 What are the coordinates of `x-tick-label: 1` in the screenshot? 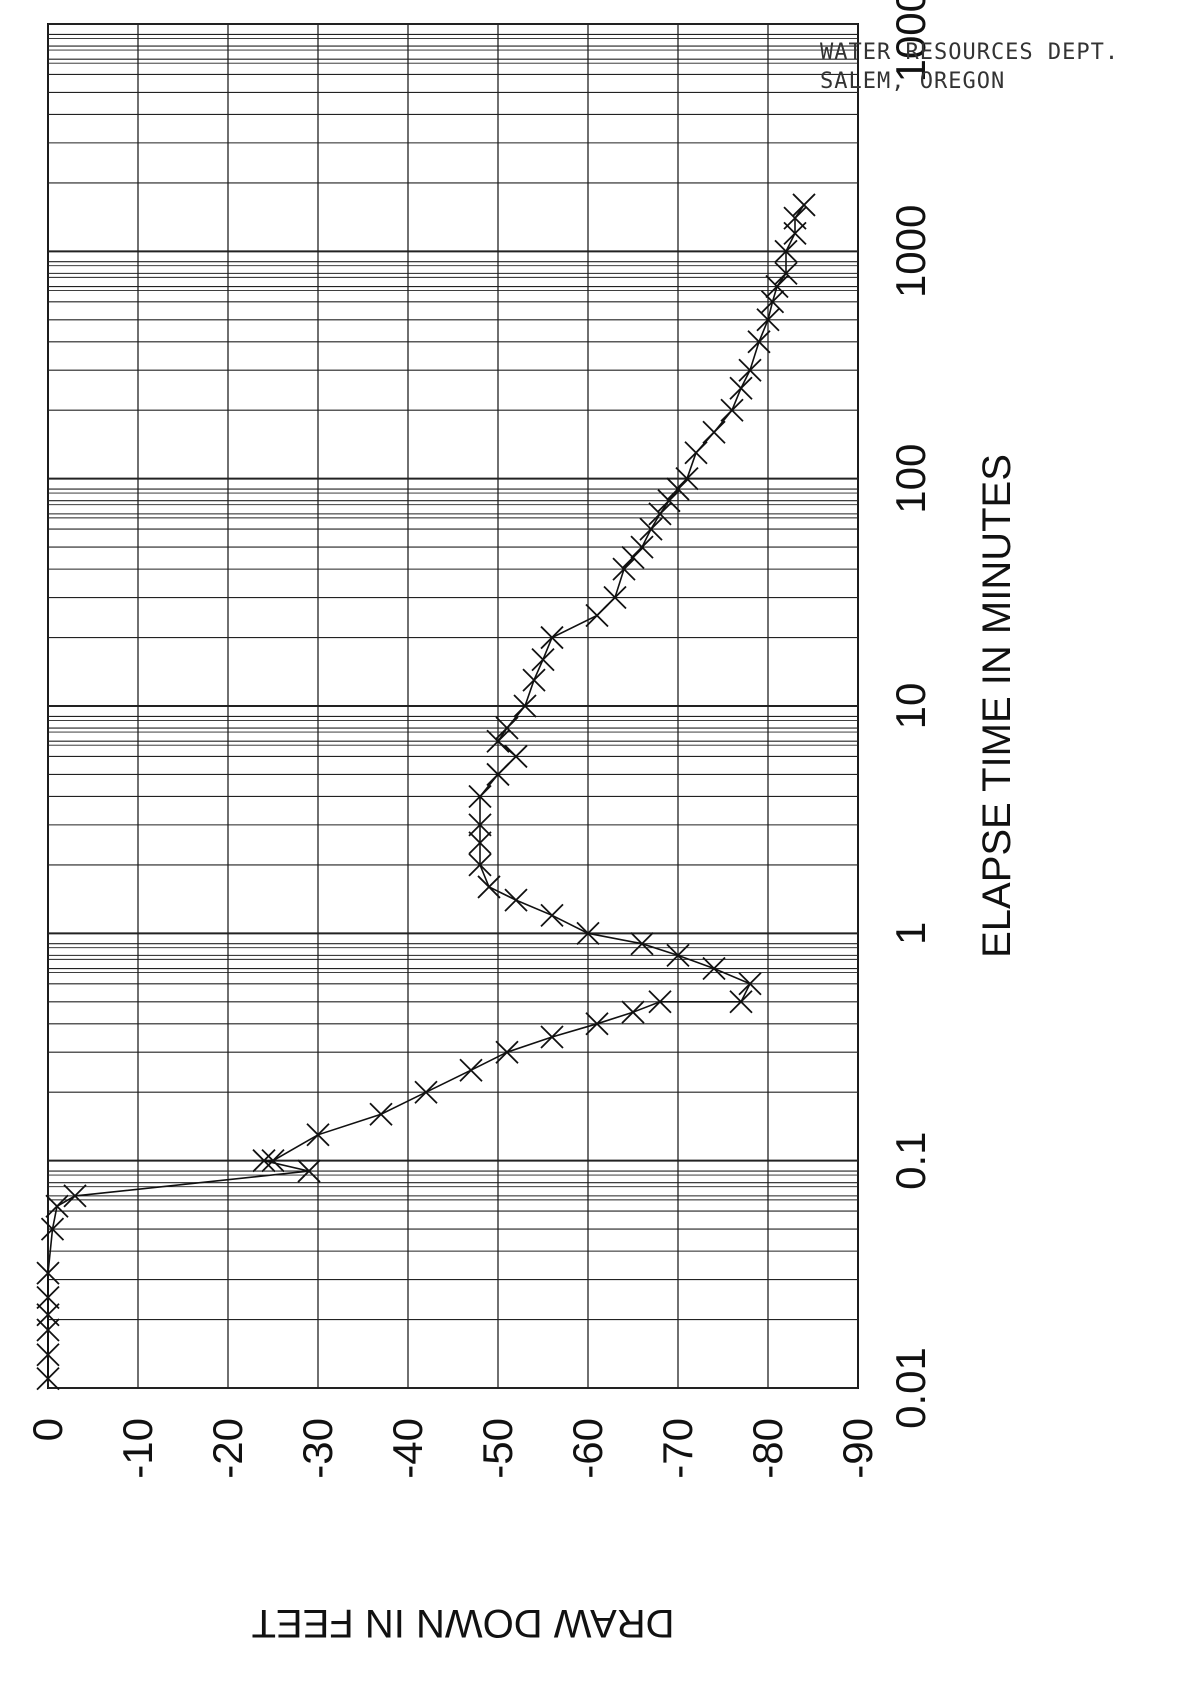 It's located at (910, 933).